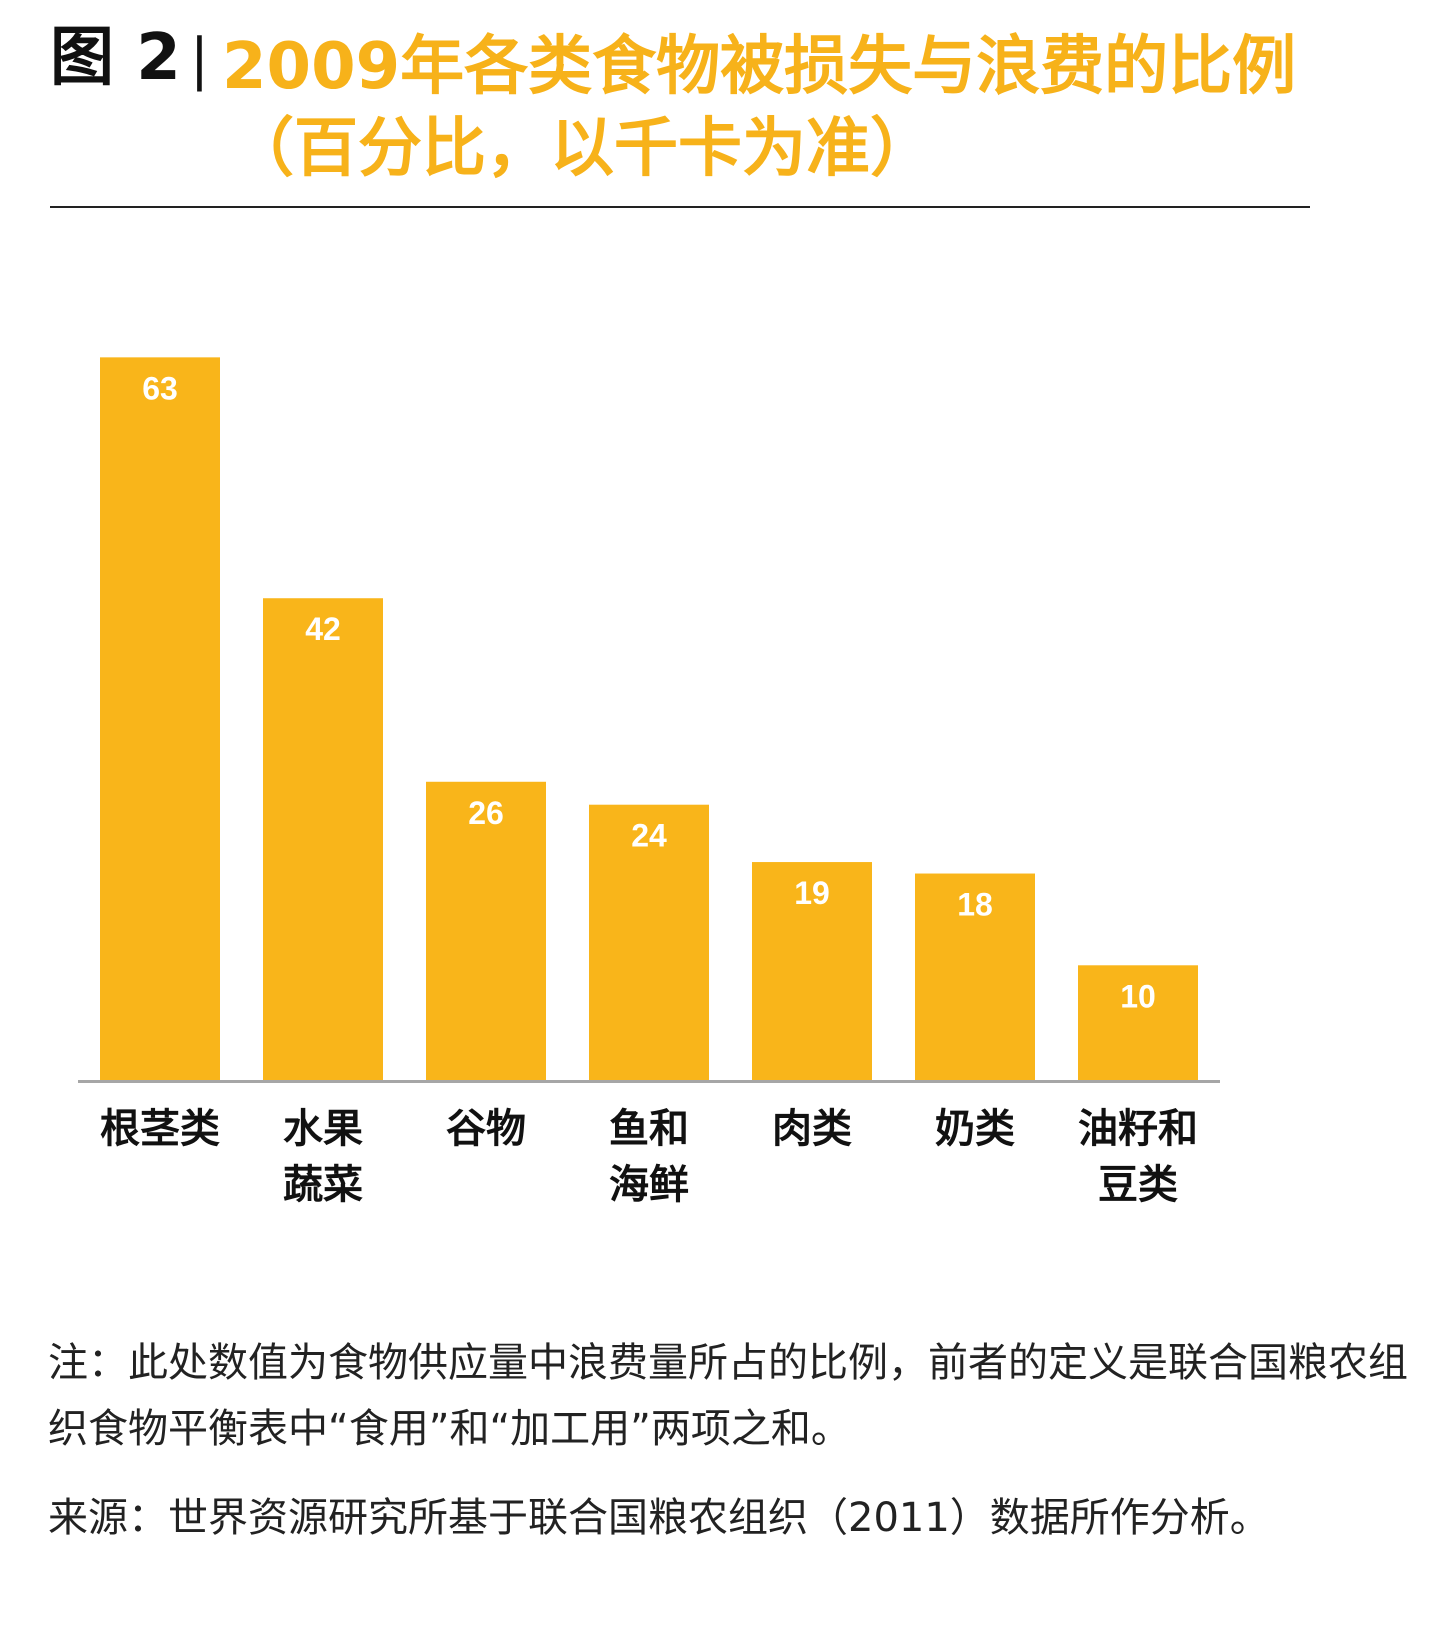 The image size is (1448, 1640). Describe the element at coordinates (115, 58) in the screenshot. I see `figure-label: 图 2` at that location.